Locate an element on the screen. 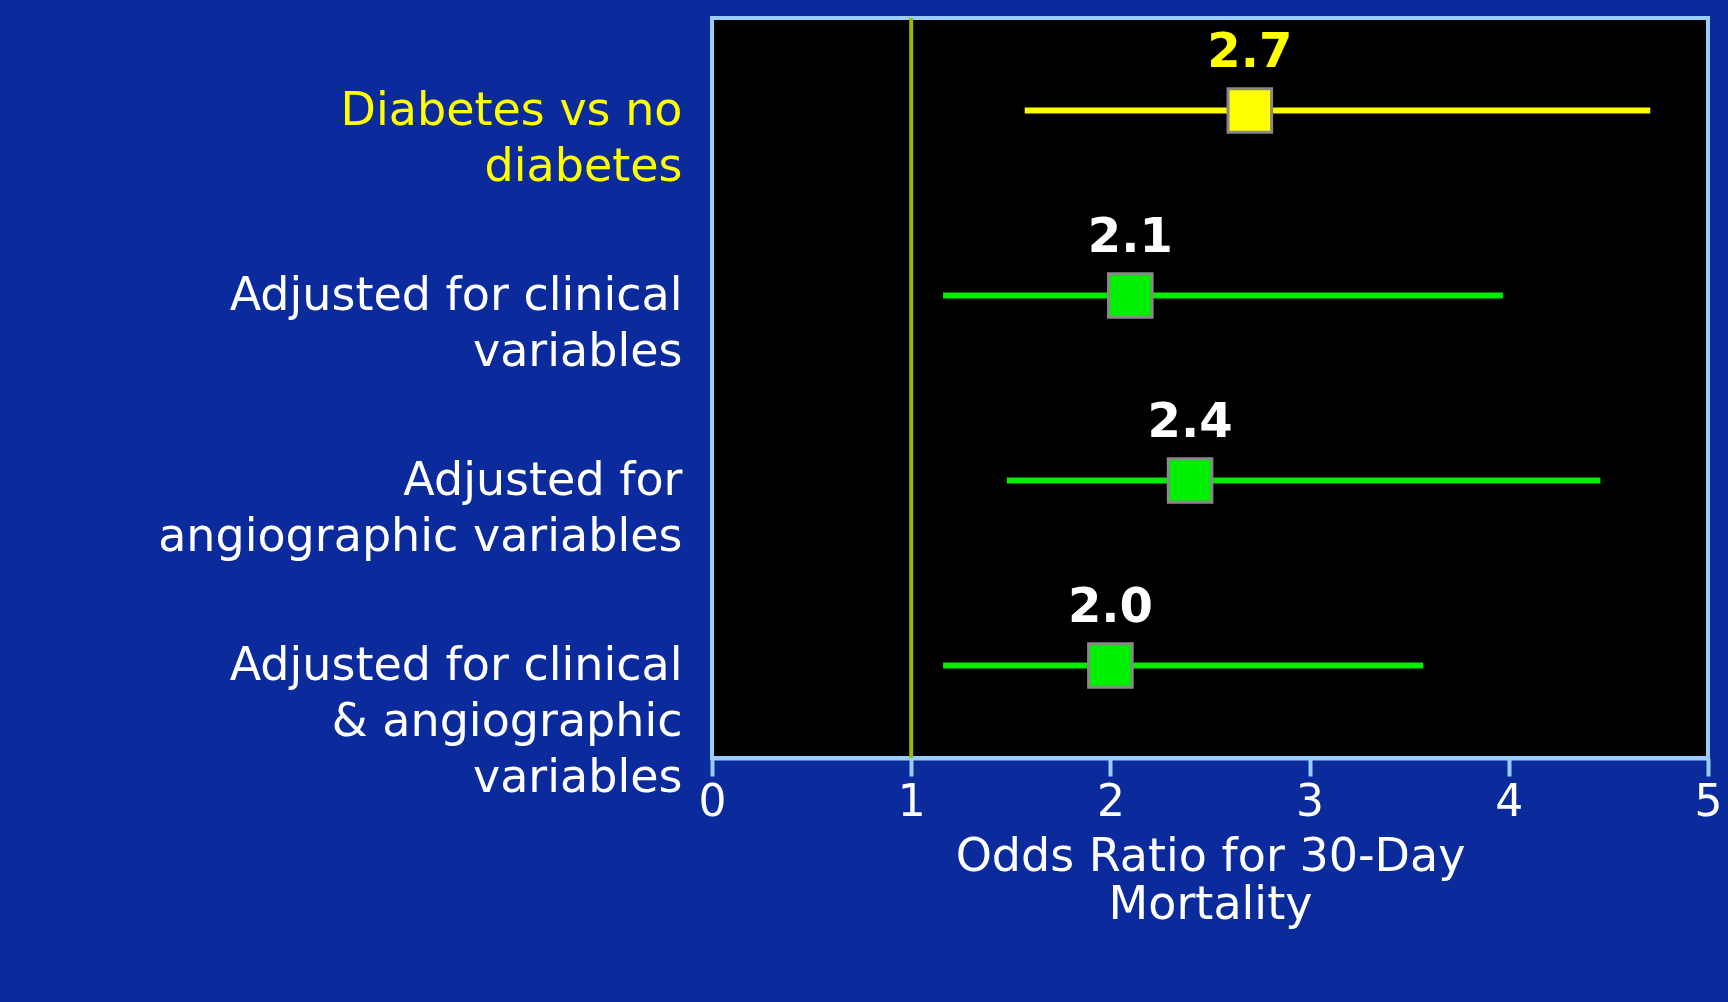 This screenshot has height=1002, width=1728. y-tick-label: Adjusted for clinical & angiographic variables is located at coordinates (456, 719).